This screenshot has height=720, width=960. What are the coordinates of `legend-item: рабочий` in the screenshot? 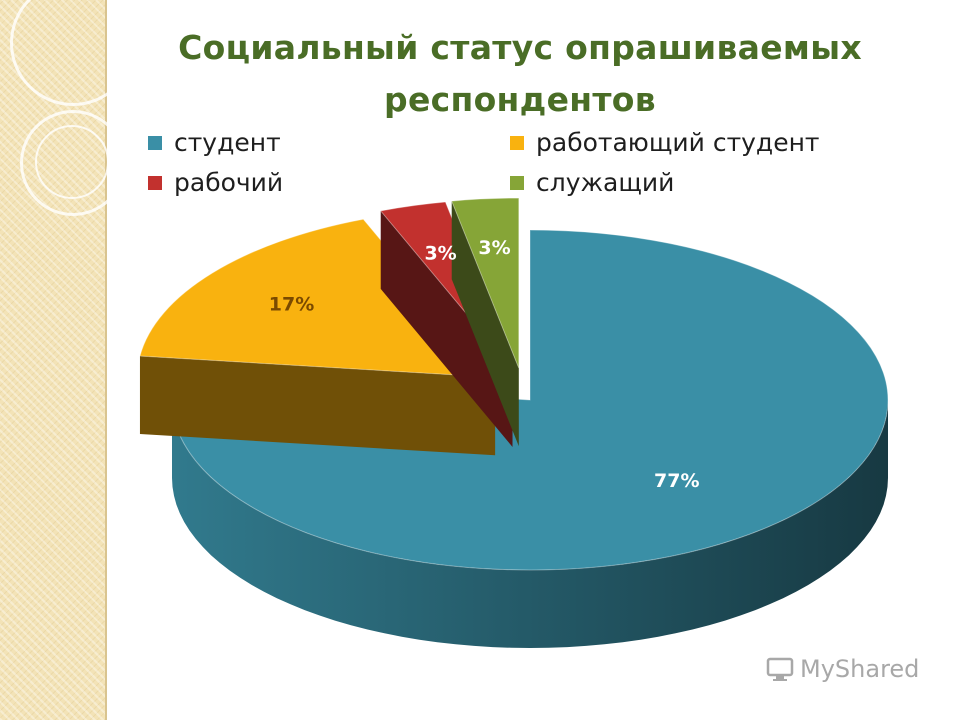 It's located at (215, 182).